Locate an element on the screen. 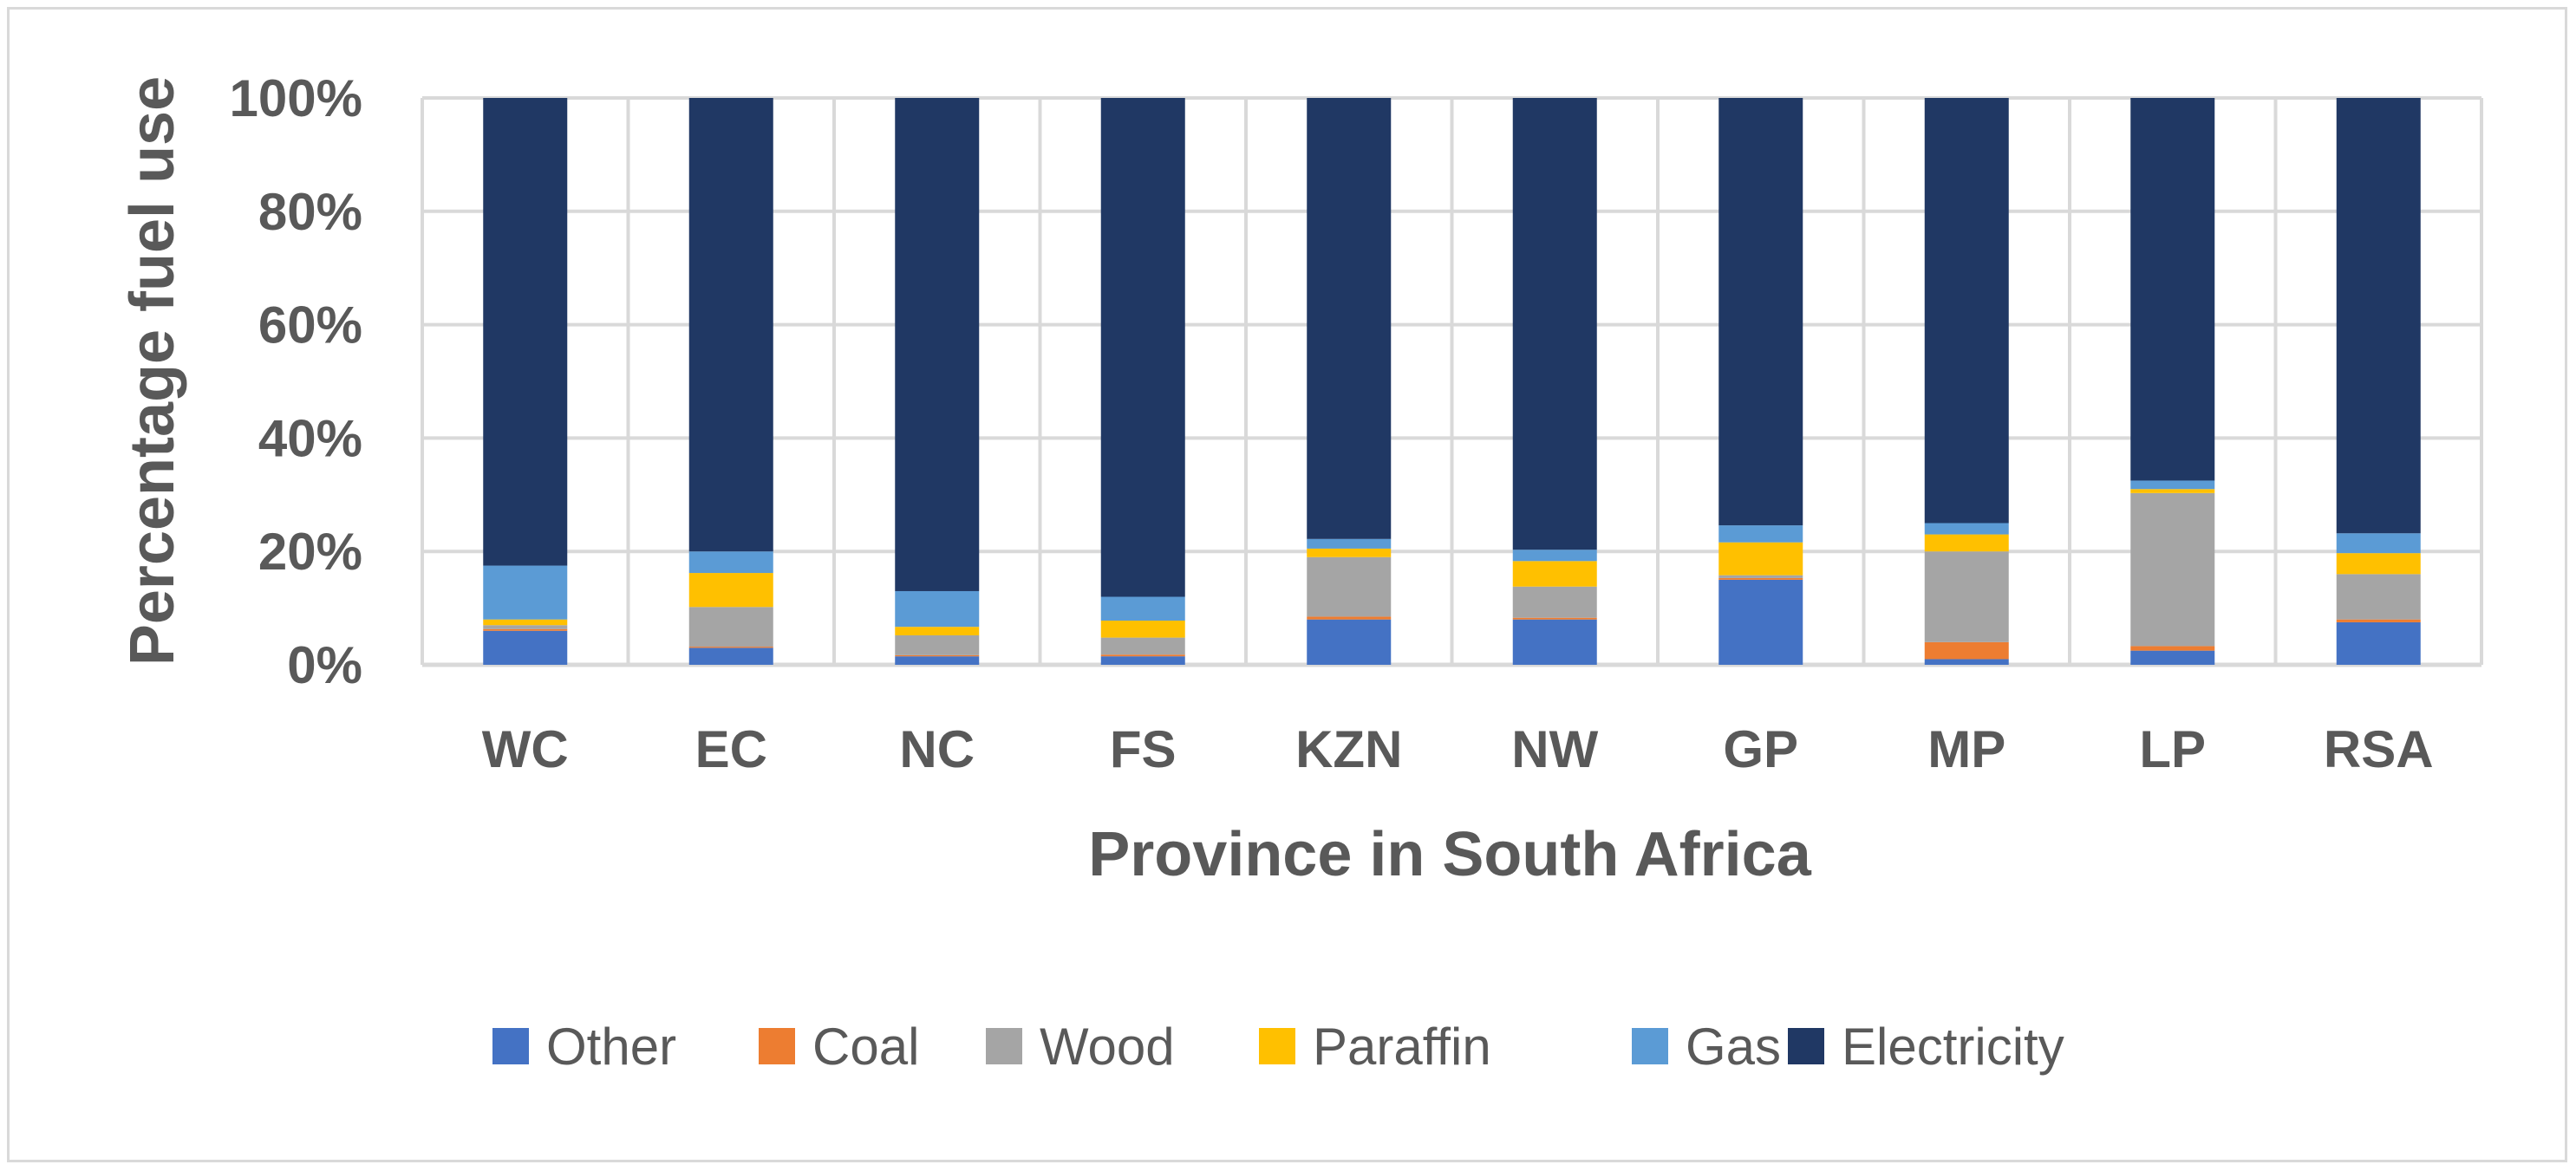 This screenshot has width=2576, height=1171. bar-mp-wood is located at coordinates (1967, 596).